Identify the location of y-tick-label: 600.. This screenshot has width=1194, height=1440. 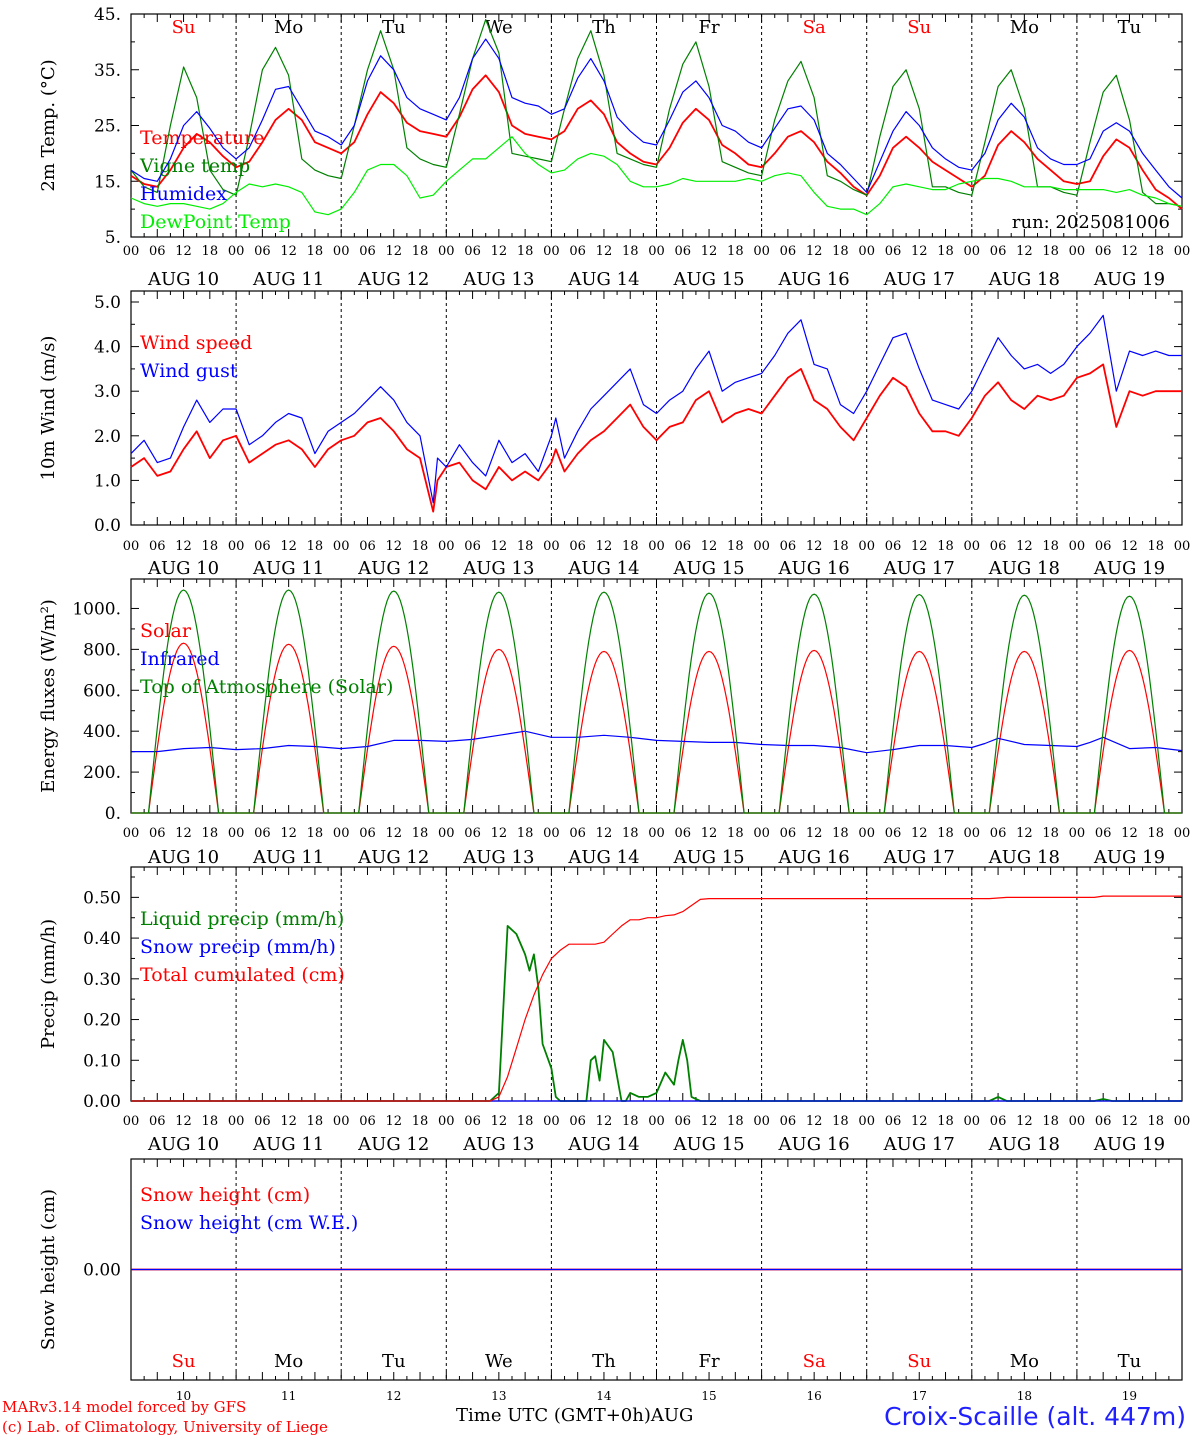
(102, 691).